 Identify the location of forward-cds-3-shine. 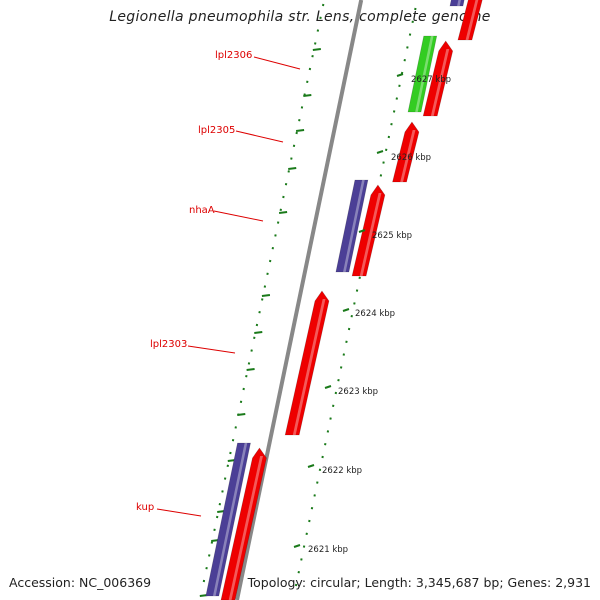
(440, 82).